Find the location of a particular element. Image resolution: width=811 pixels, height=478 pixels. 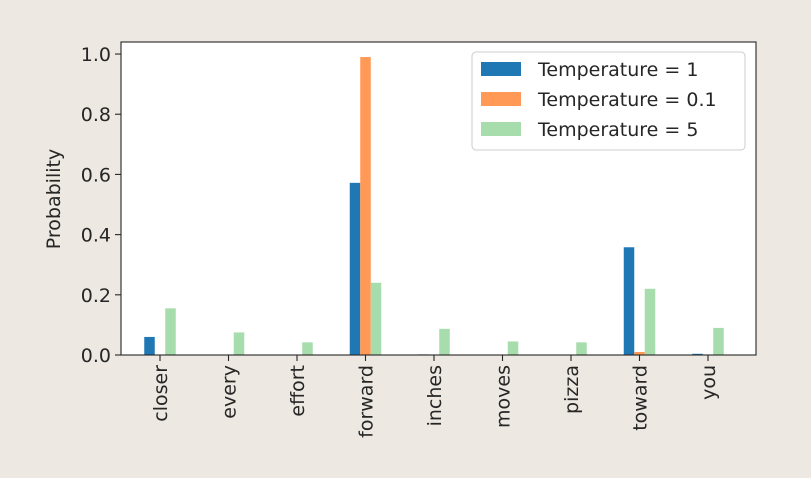

x-tick-label-closer: closer is located at coordinates (161, 393).